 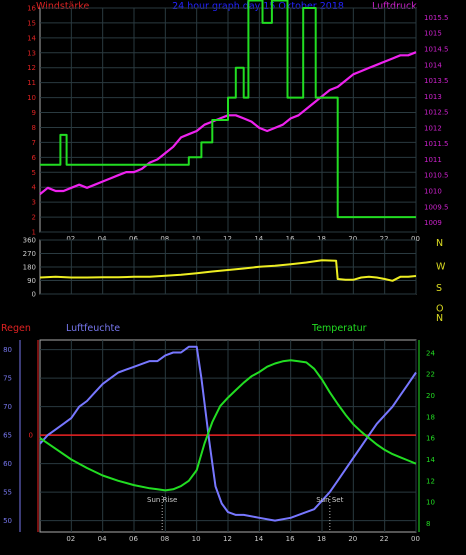 I want to click on x-tick-label: 14, so click(x=258, y=539).